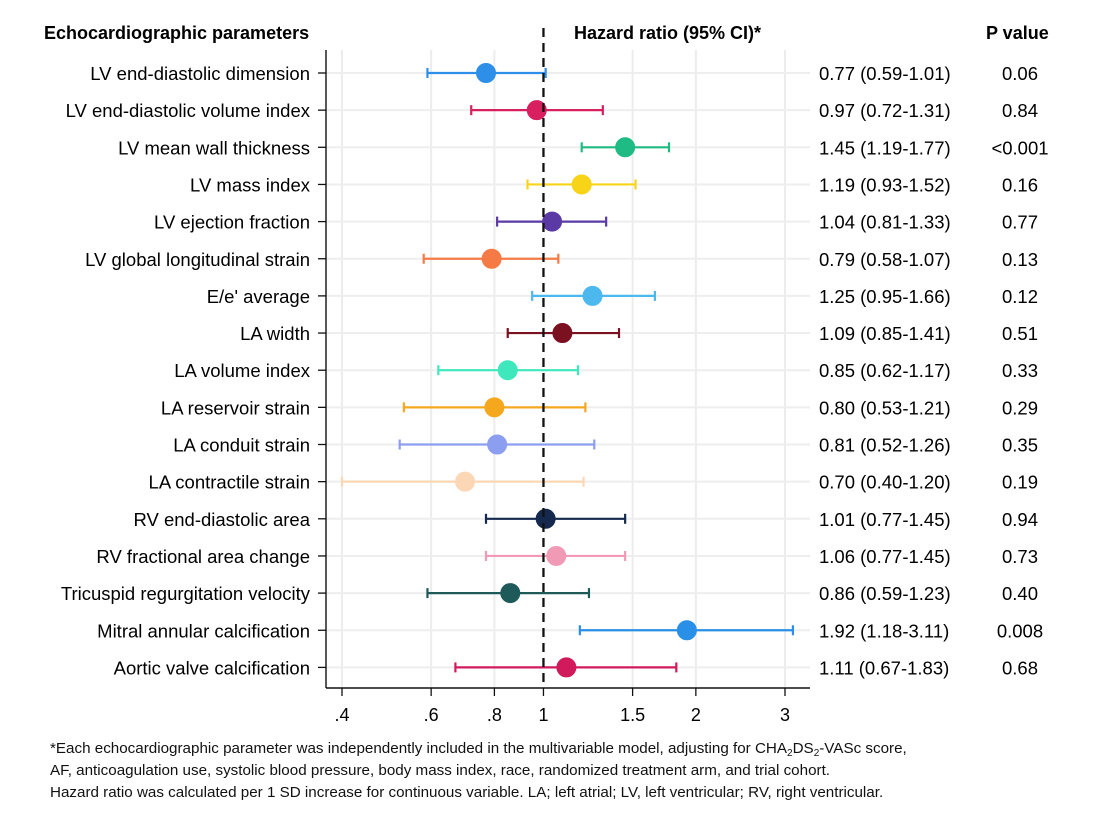  Describe the element at coordinates (200, 73) in the screenshot. I see `row-label: LV end-diastolic dimension` at that location.